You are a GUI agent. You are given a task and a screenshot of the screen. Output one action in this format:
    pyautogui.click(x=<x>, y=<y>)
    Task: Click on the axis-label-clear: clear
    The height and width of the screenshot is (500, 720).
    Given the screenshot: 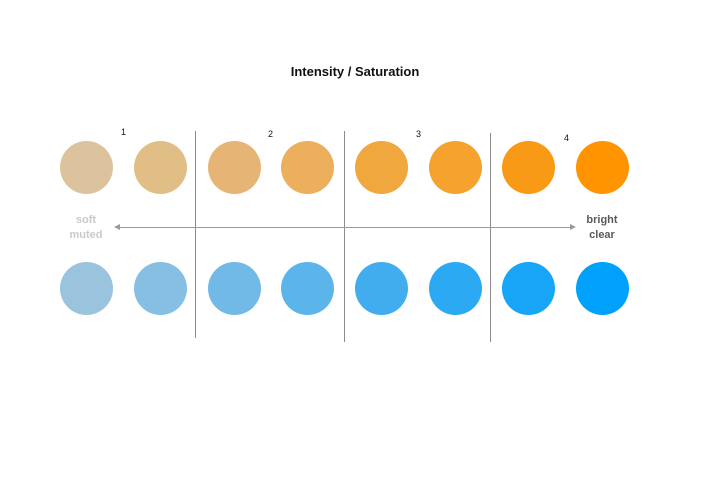 What is the action you would take?
    pyautogui.click(x=602, y=235)
    